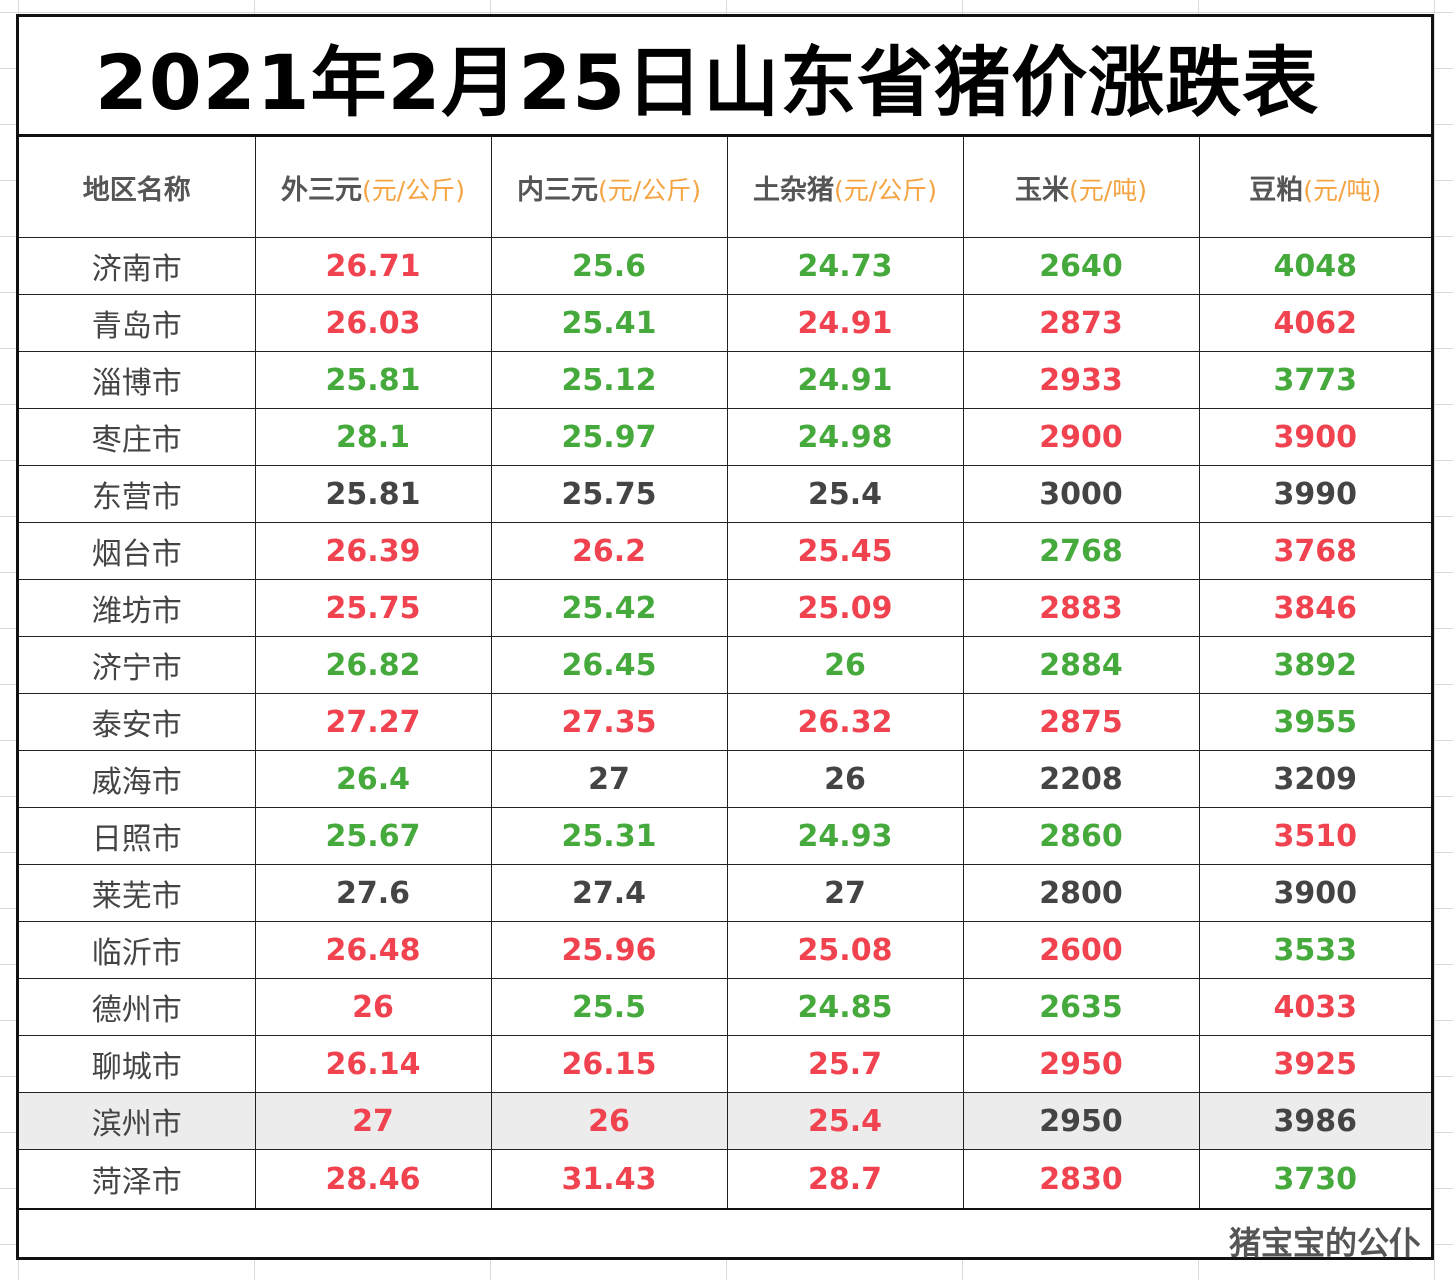 This screenshot has height=1280, width=1453. I want to click on header-region: 地区名称, so click(137, 187).